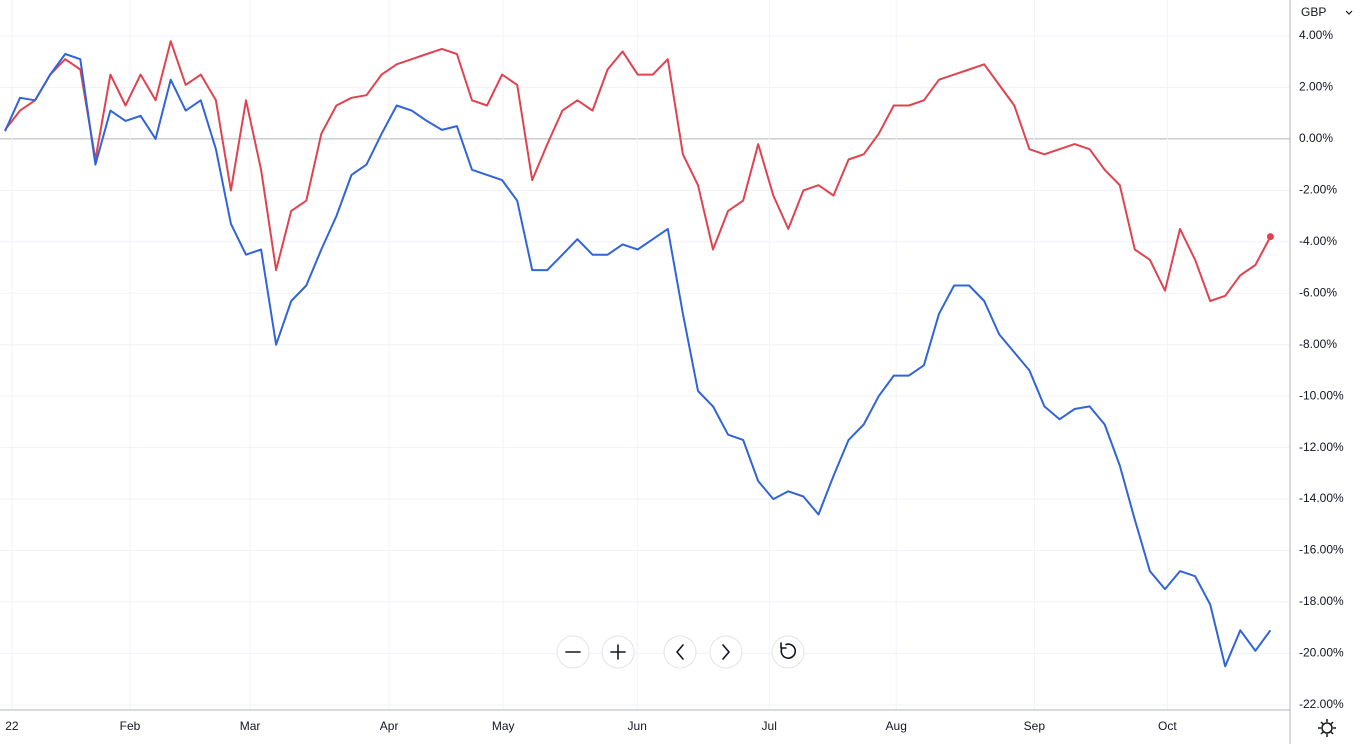 This screenshot has height=744, width=1367. Describe the element at coordinates (769, 726) in the screenshot. I see `x-tick-label: Jul` at that location.